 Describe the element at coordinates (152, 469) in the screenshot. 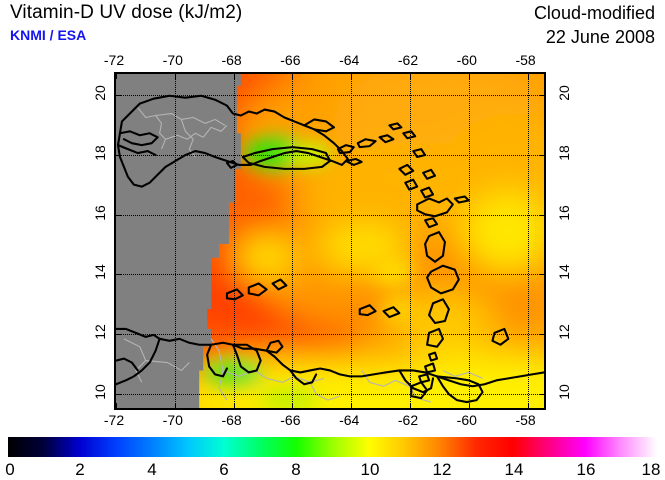

I see `colorbar-tick-label: 4` at that location.